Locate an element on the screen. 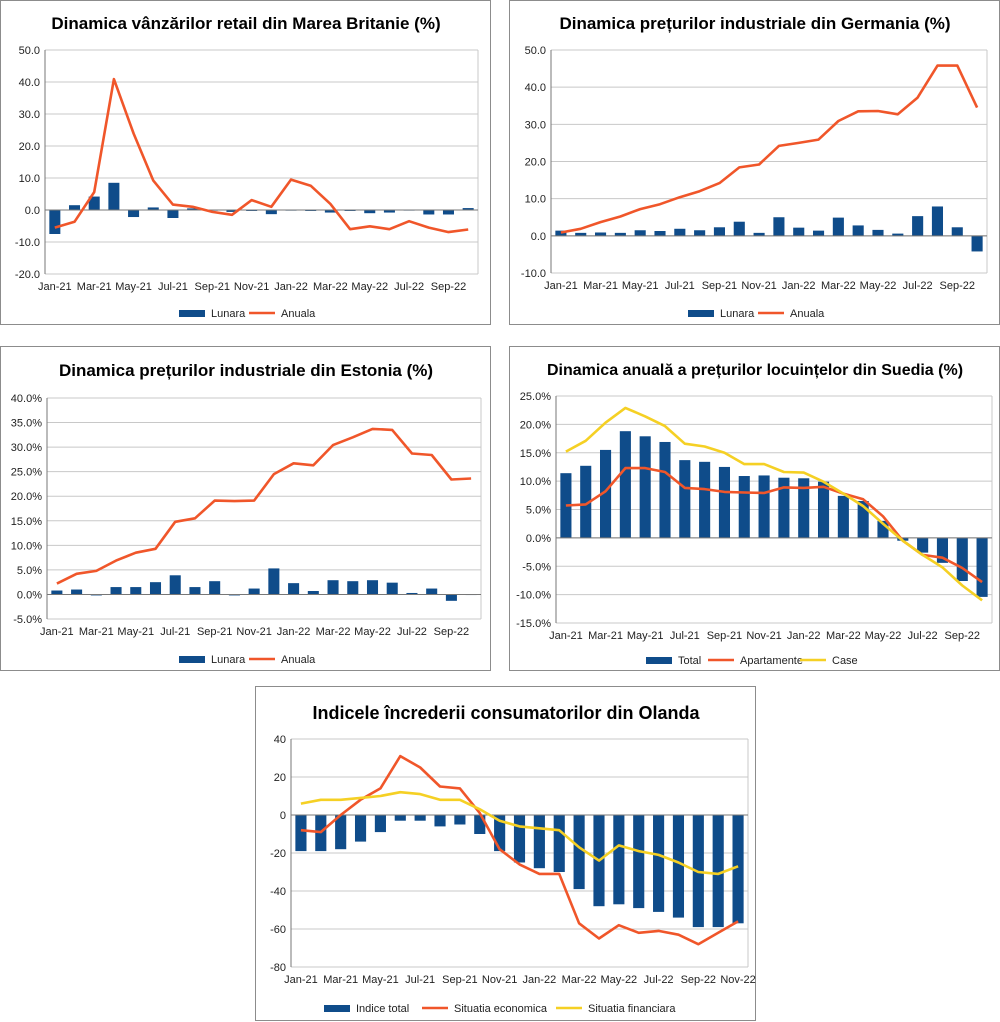 The width and height of the screenshot is (1000, 1022). y-tick-label: 20.0 is located at coordinates (535, 163).